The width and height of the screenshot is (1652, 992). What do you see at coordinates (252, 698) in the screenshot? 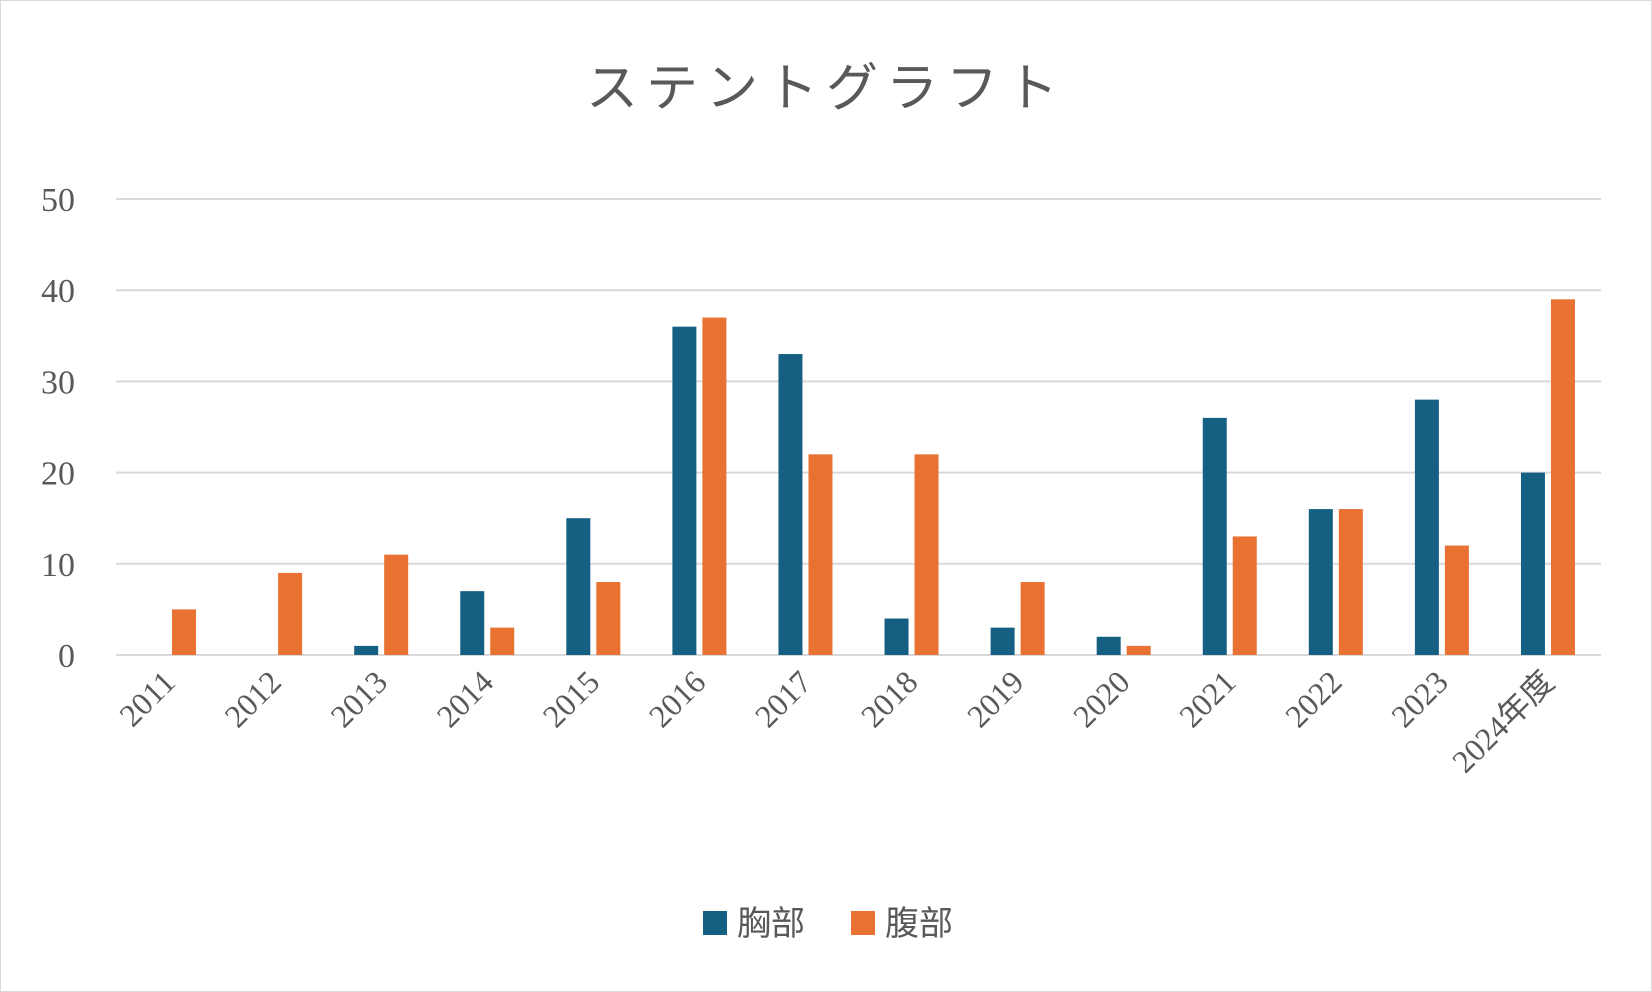
I see `x-tick-label: 2012` at bounding box center [252, 698].